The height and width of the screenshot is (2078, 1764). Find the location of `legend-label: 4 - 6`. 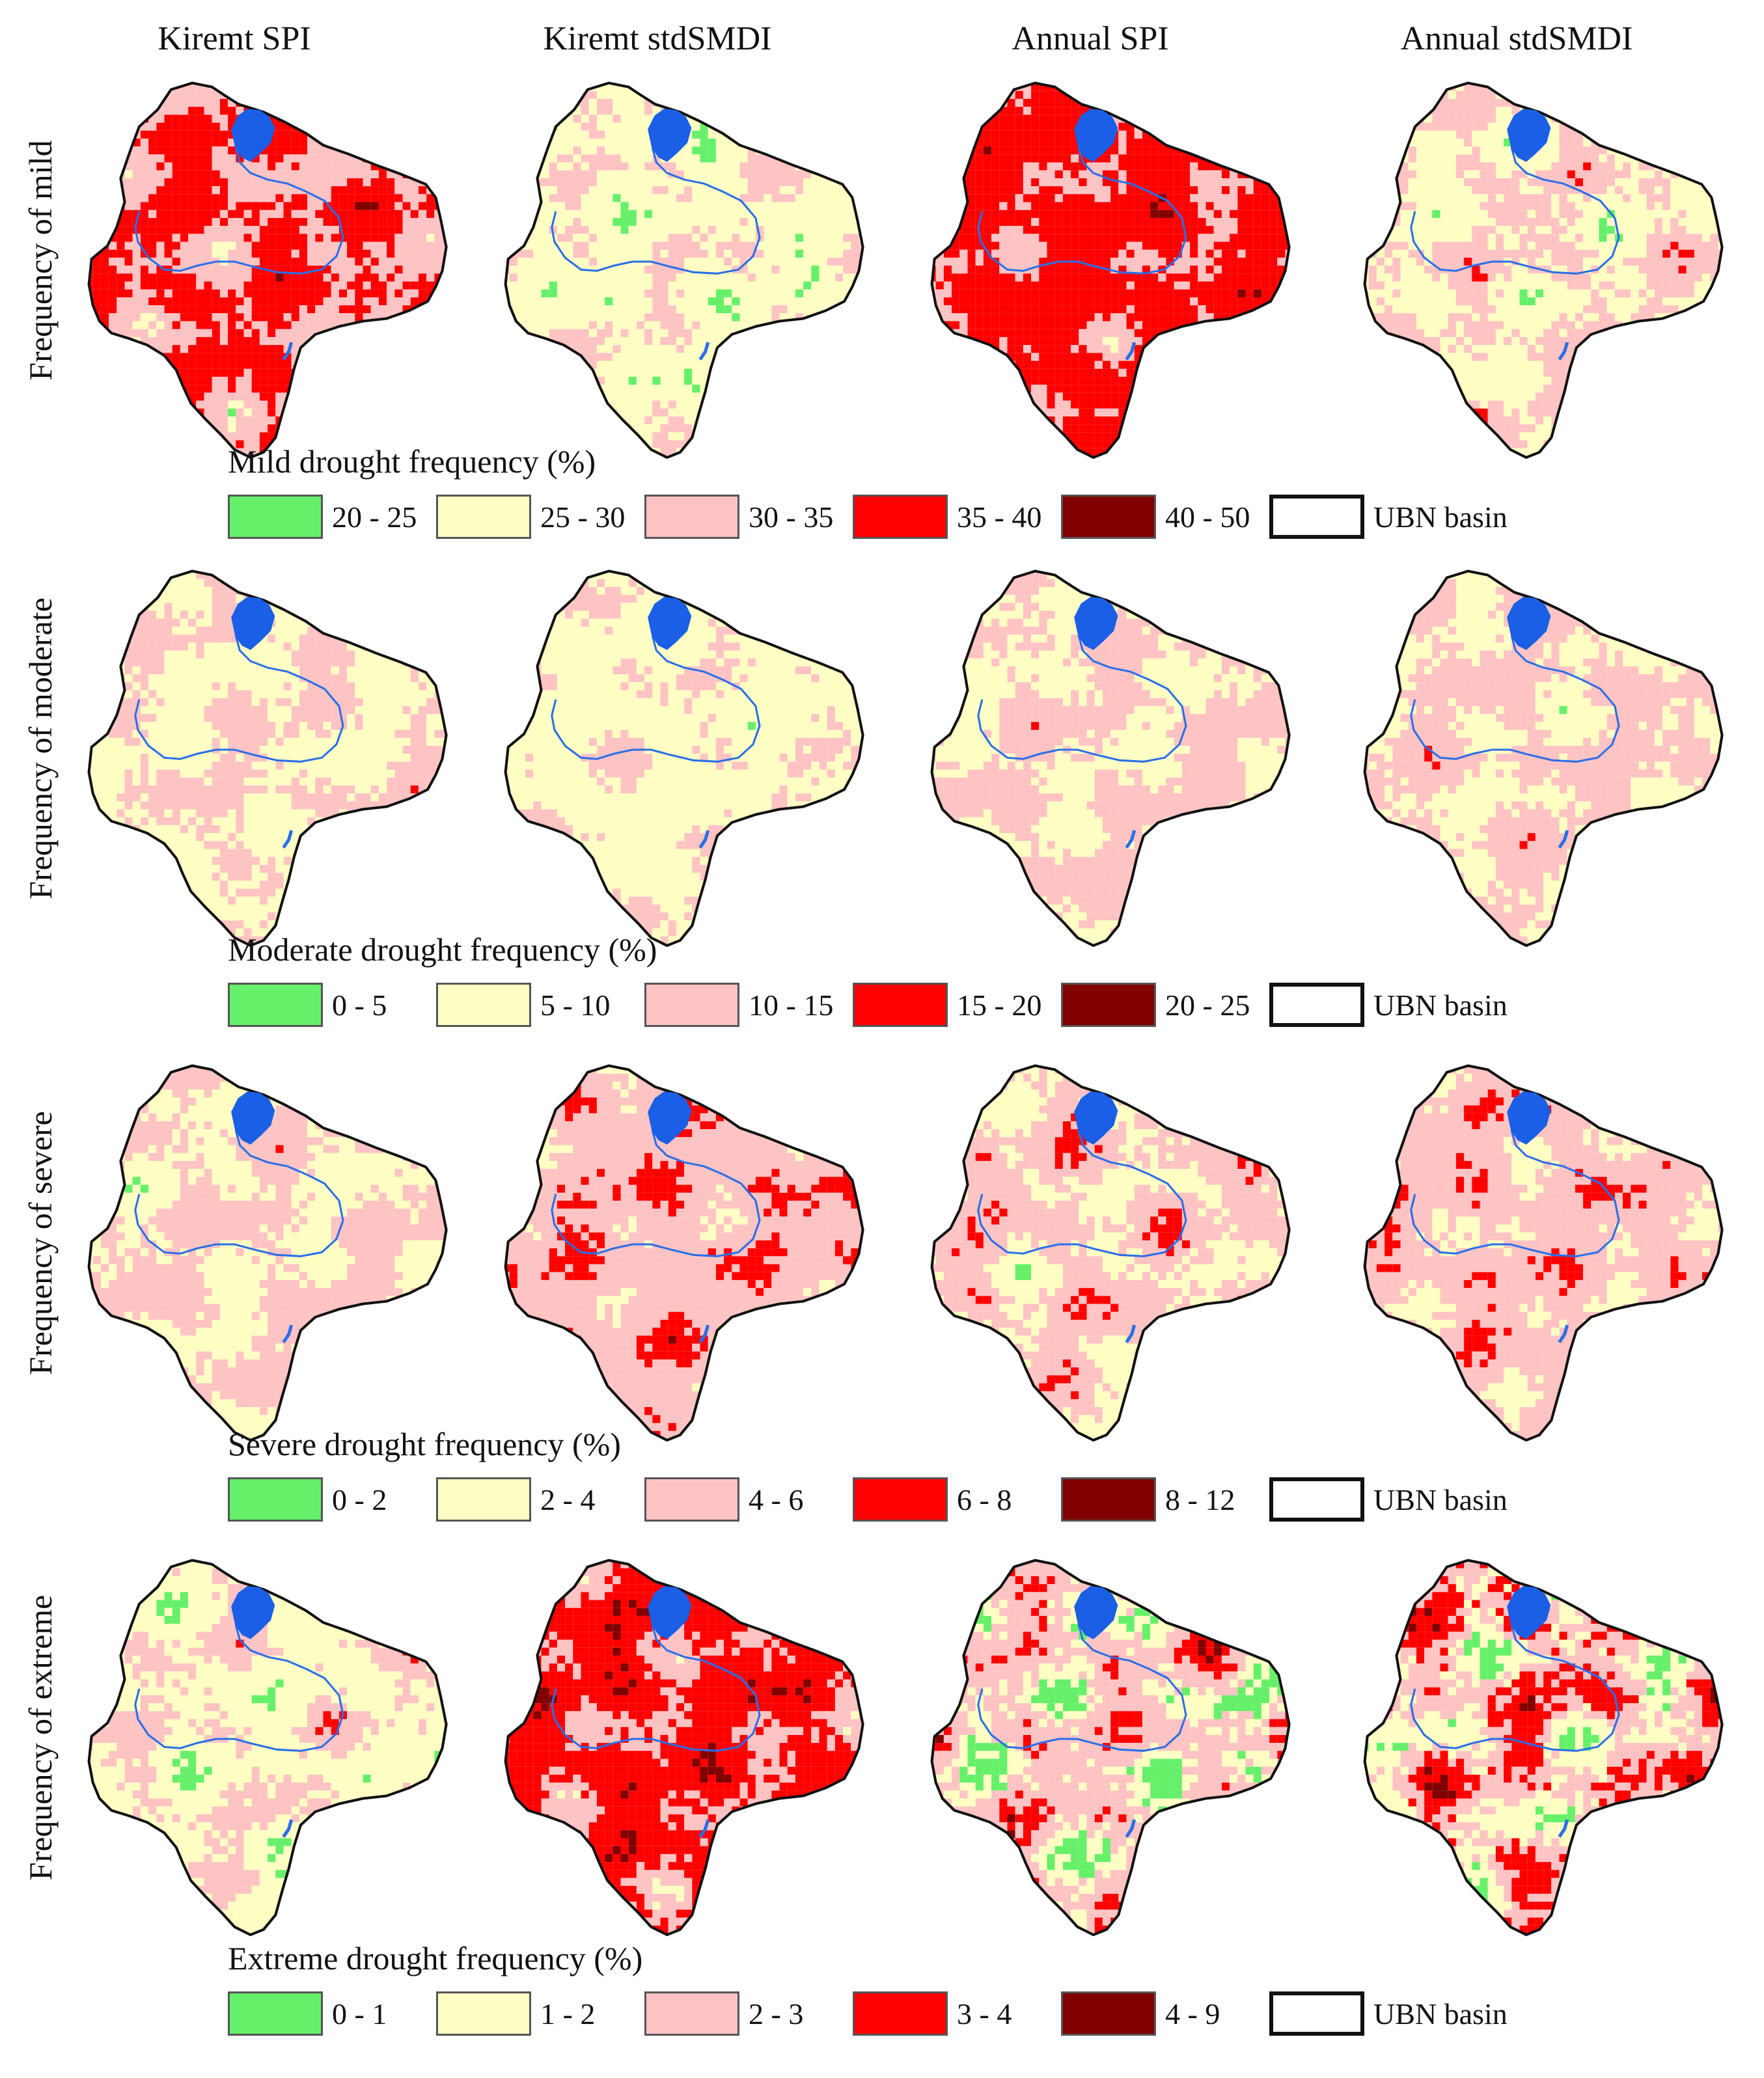

legend-label: 4 - 6 is located at coordinates (776, 1500).